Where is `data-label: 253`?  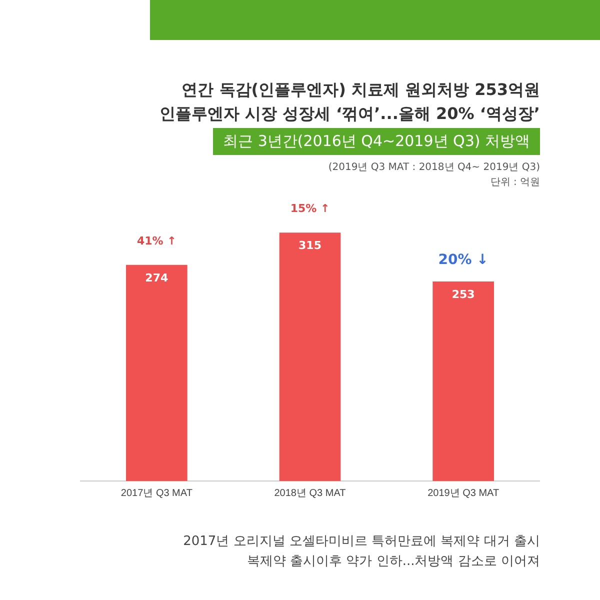
data-label: 253 is located at coordinates (463, 294).